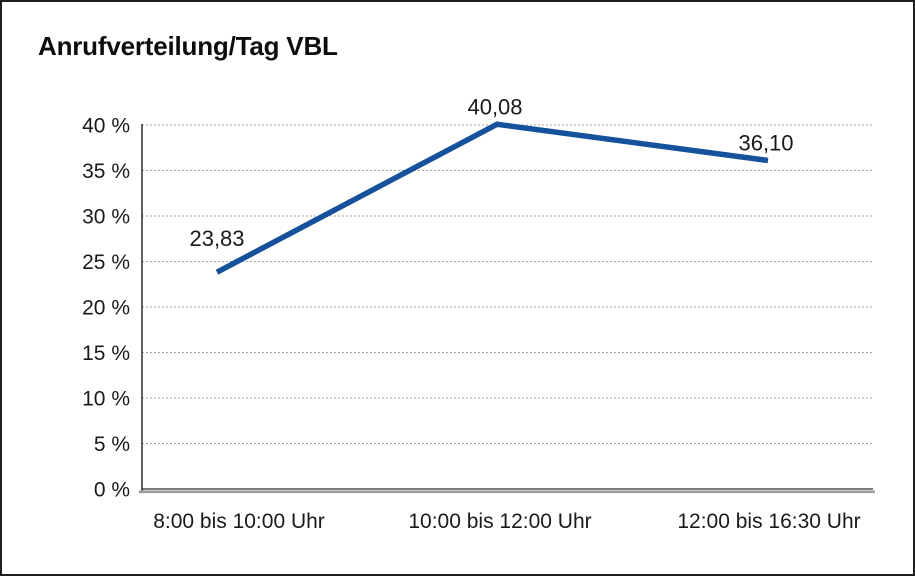  Describe the element at coordinates (494, 106) in the screenshot. I see `data-point-label: 40,08` at that location.